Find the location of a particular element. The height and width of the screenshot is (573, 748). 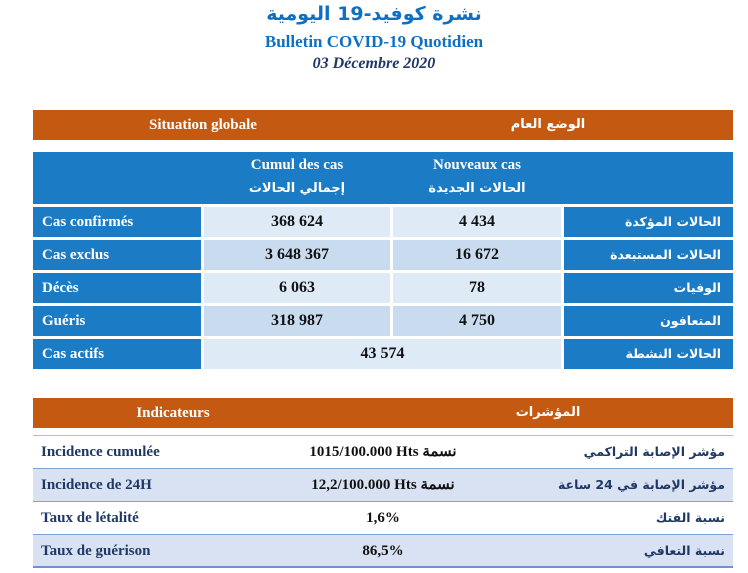

row-label-ar-excluded: الحالات المستبعدة is located at coordinates (648, 255).